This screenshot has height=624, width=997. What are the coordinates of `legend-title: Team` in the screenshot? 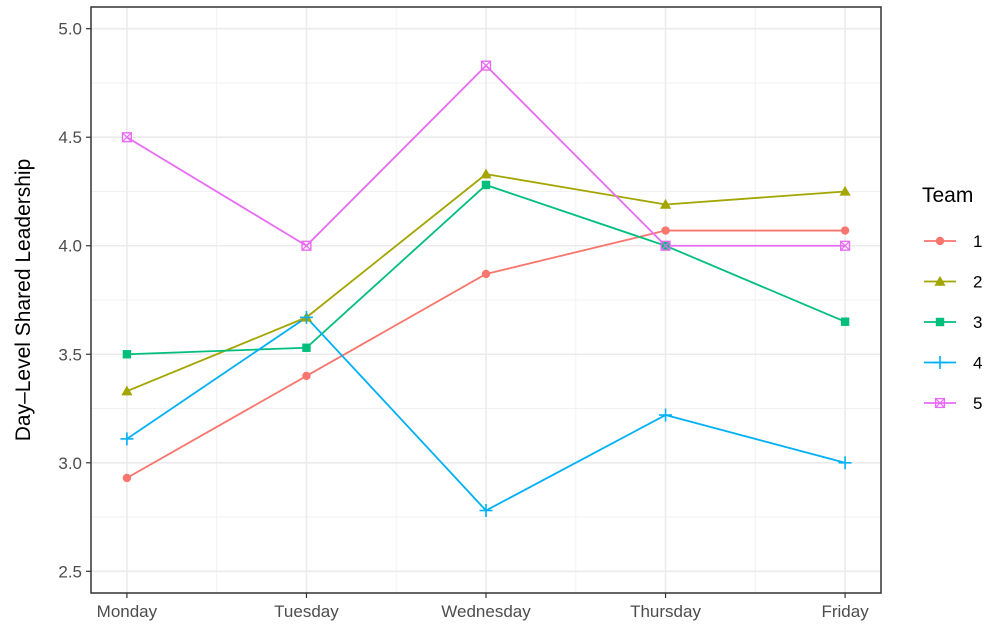 It's located at (947, 195).